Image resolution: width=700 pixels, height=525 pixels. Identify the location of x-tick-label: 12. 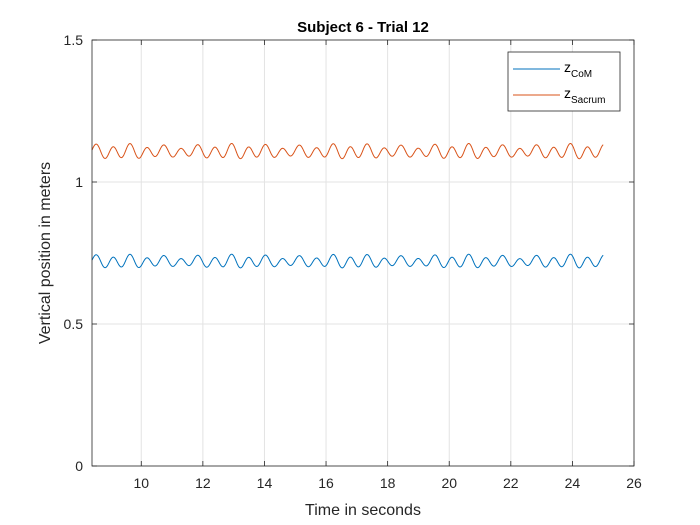
(203, 483).